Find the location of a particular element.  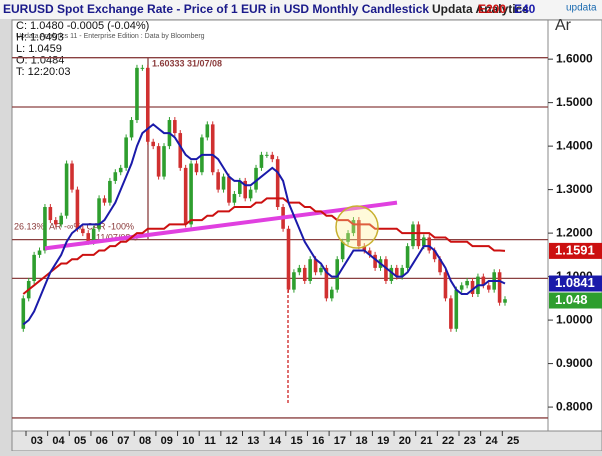

x-tick-label: 19 is located at coordinates (383, 441).